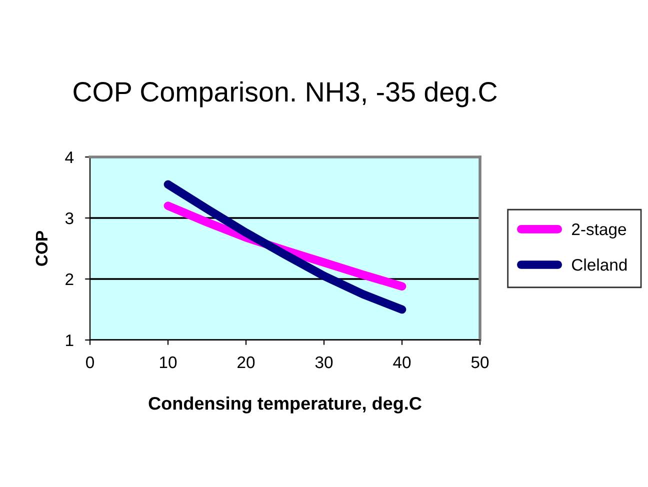  Describe the element at coordinates (402, 362) in the screenshot. I see `x-tick-label: 40` at that location.